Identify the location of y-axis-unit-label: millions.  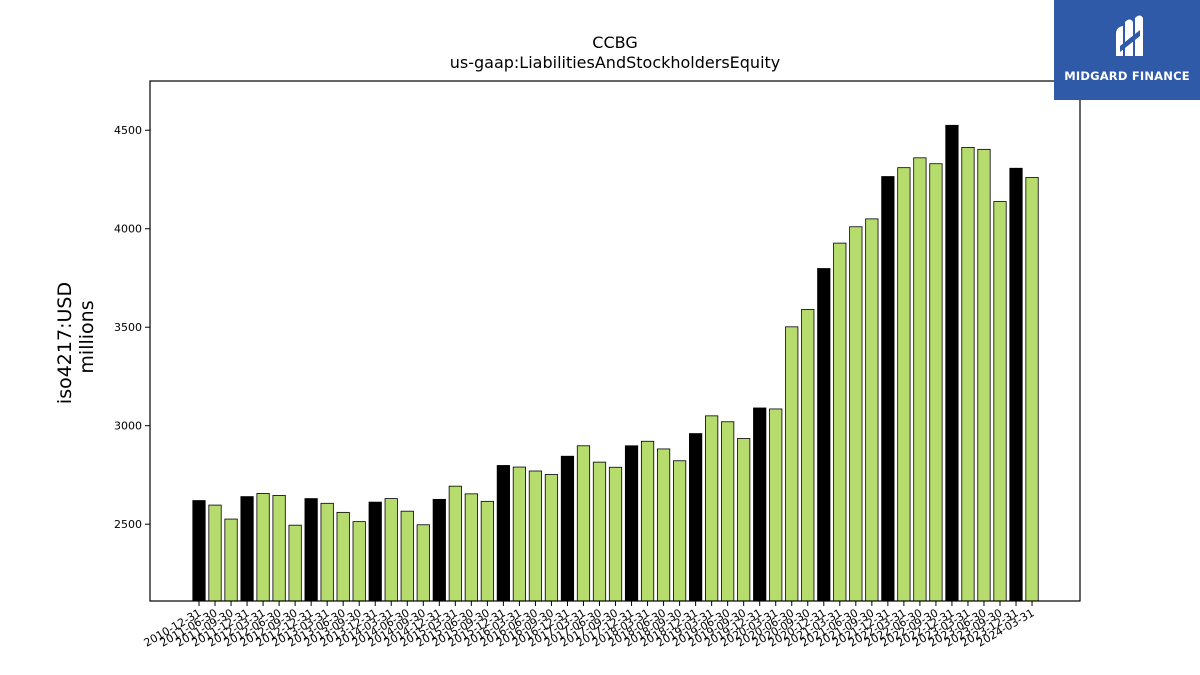
(87, 336).